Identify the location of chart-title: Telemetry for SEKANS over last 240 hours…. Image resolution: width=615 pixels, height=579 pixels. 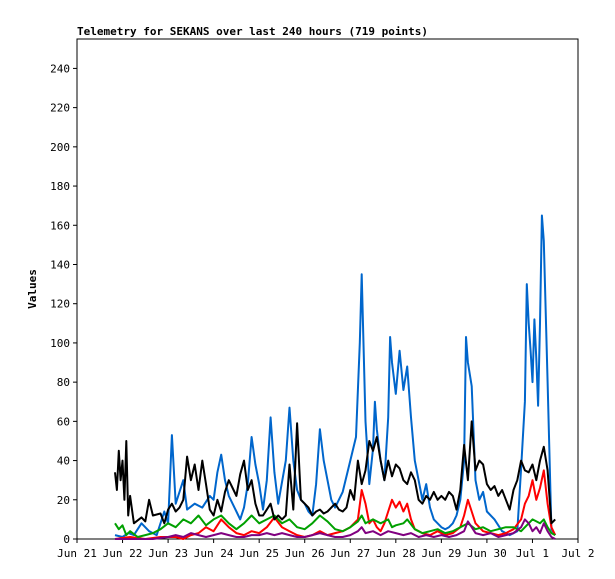
(252, 31).